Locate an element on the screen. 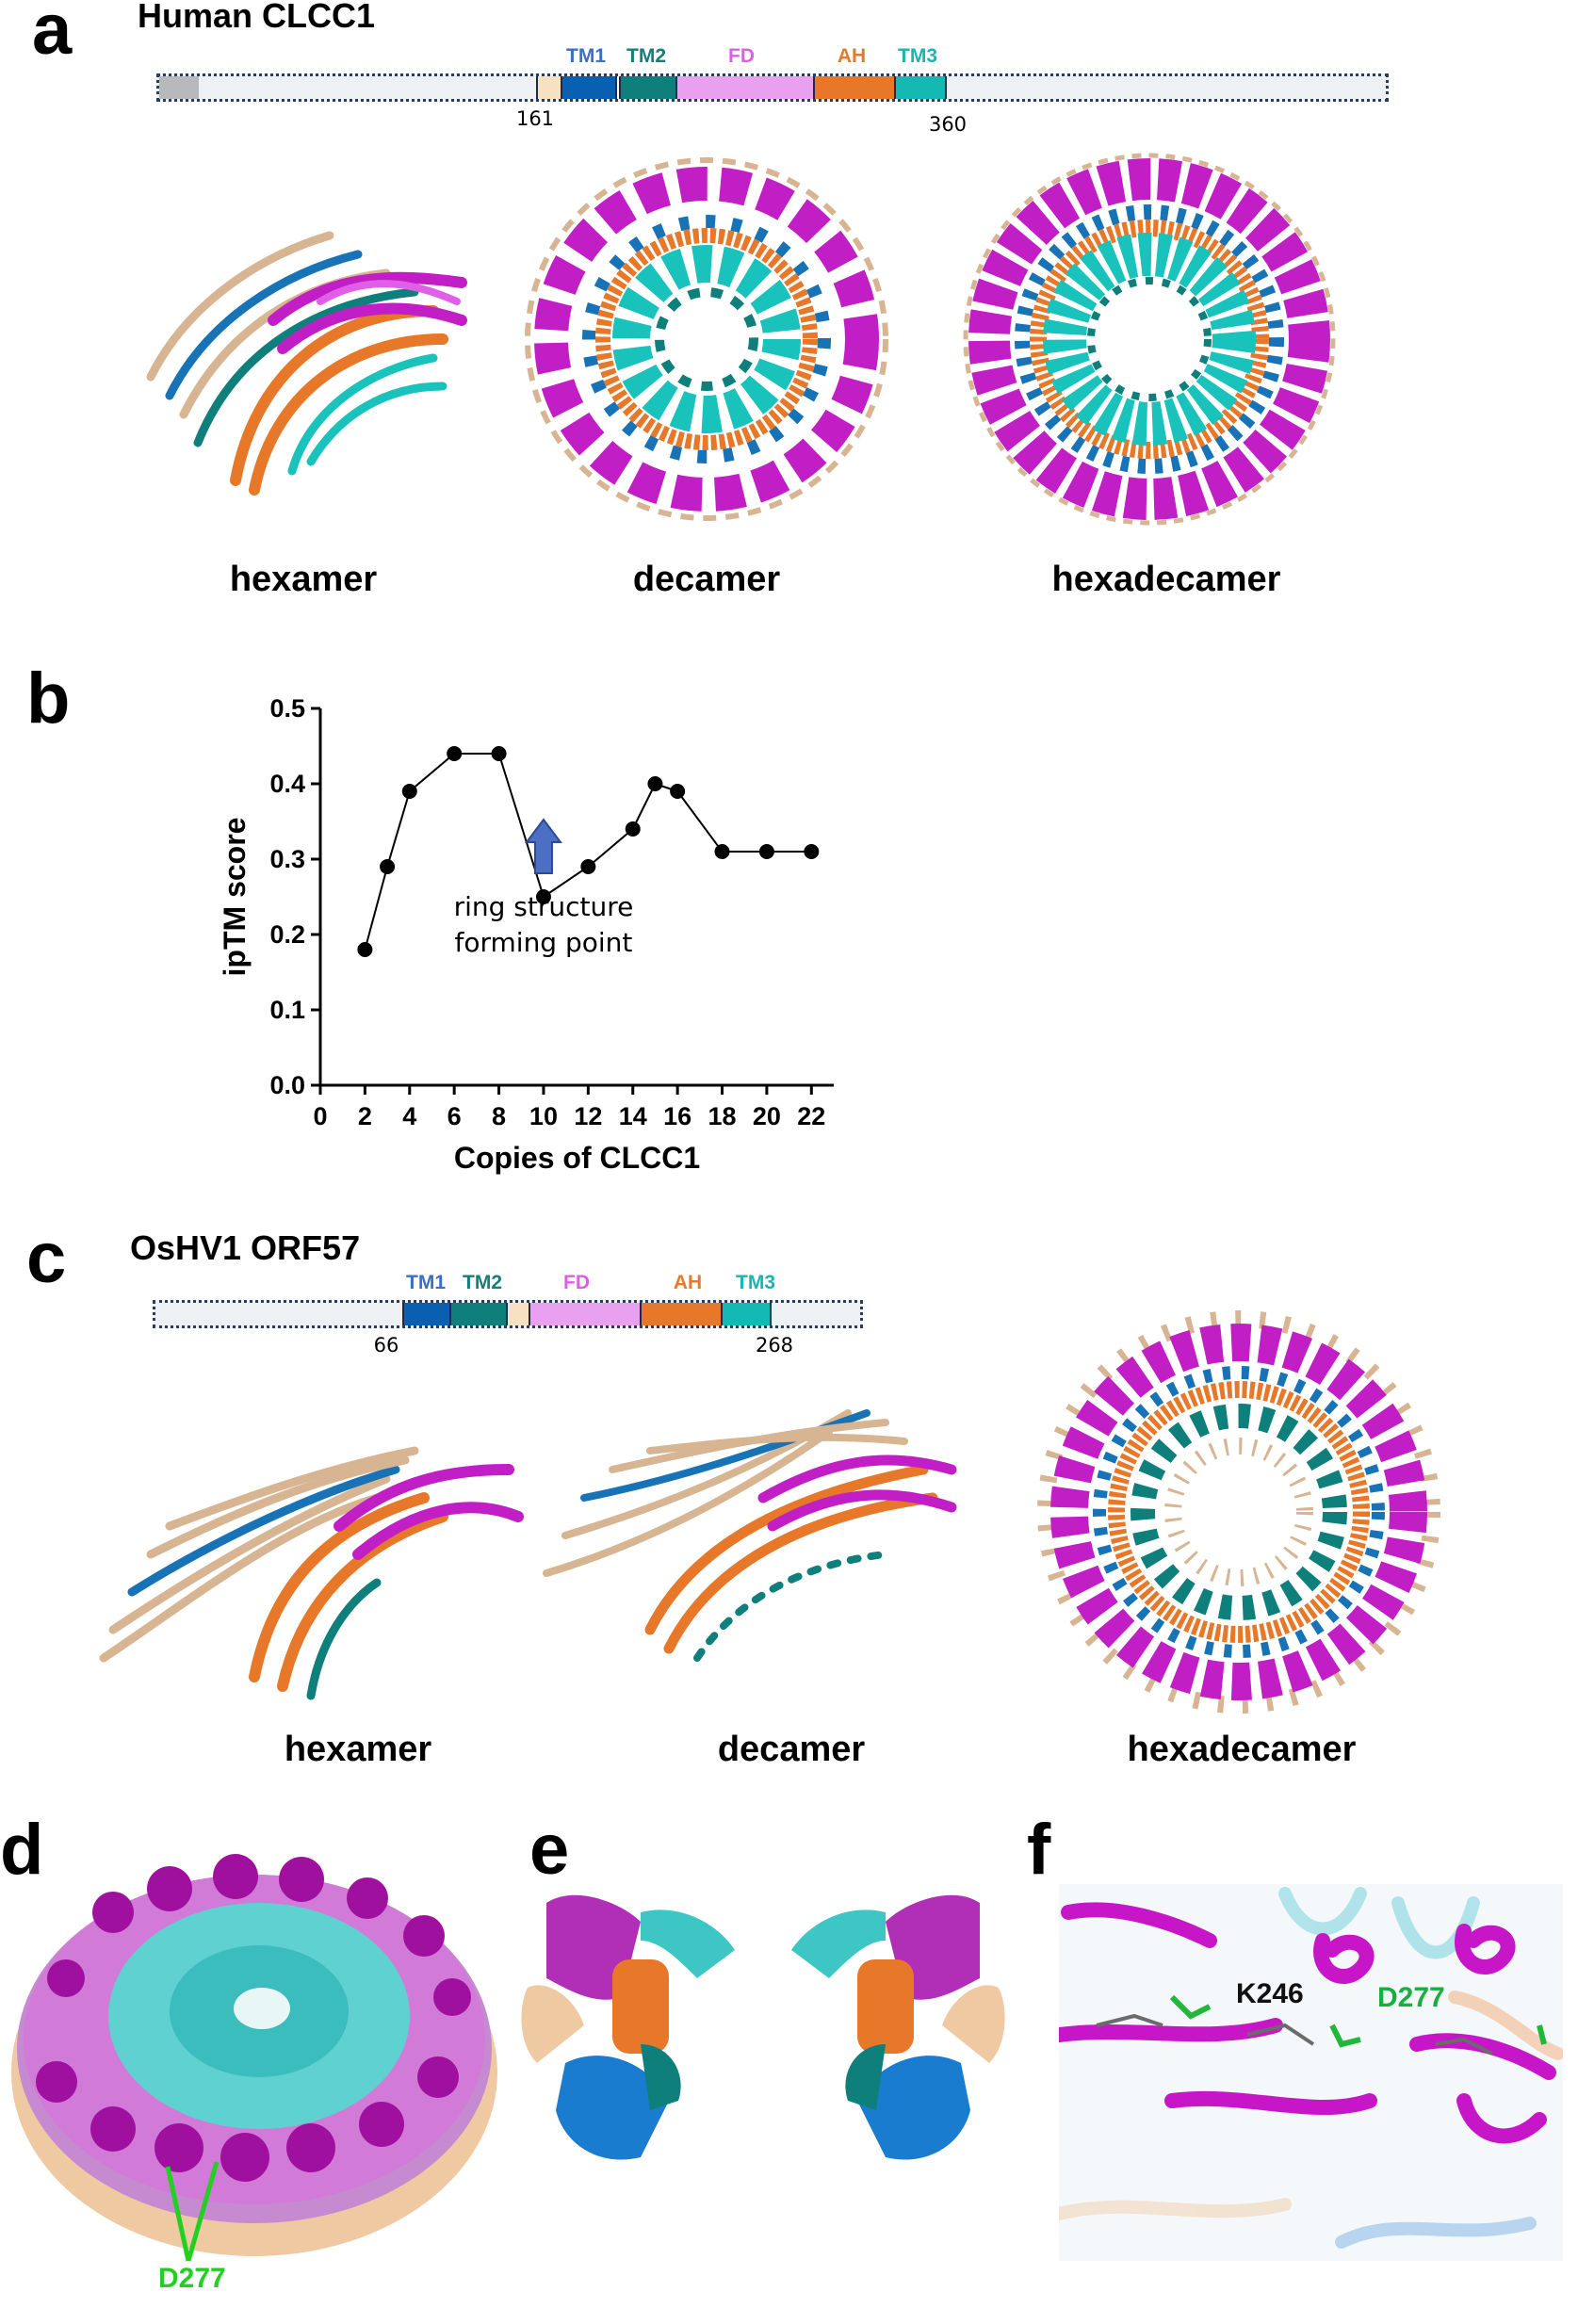 This screenshot has height=2324, width=1578. chart-annotation: ring structure forming point is located at coordinates (544, 888).